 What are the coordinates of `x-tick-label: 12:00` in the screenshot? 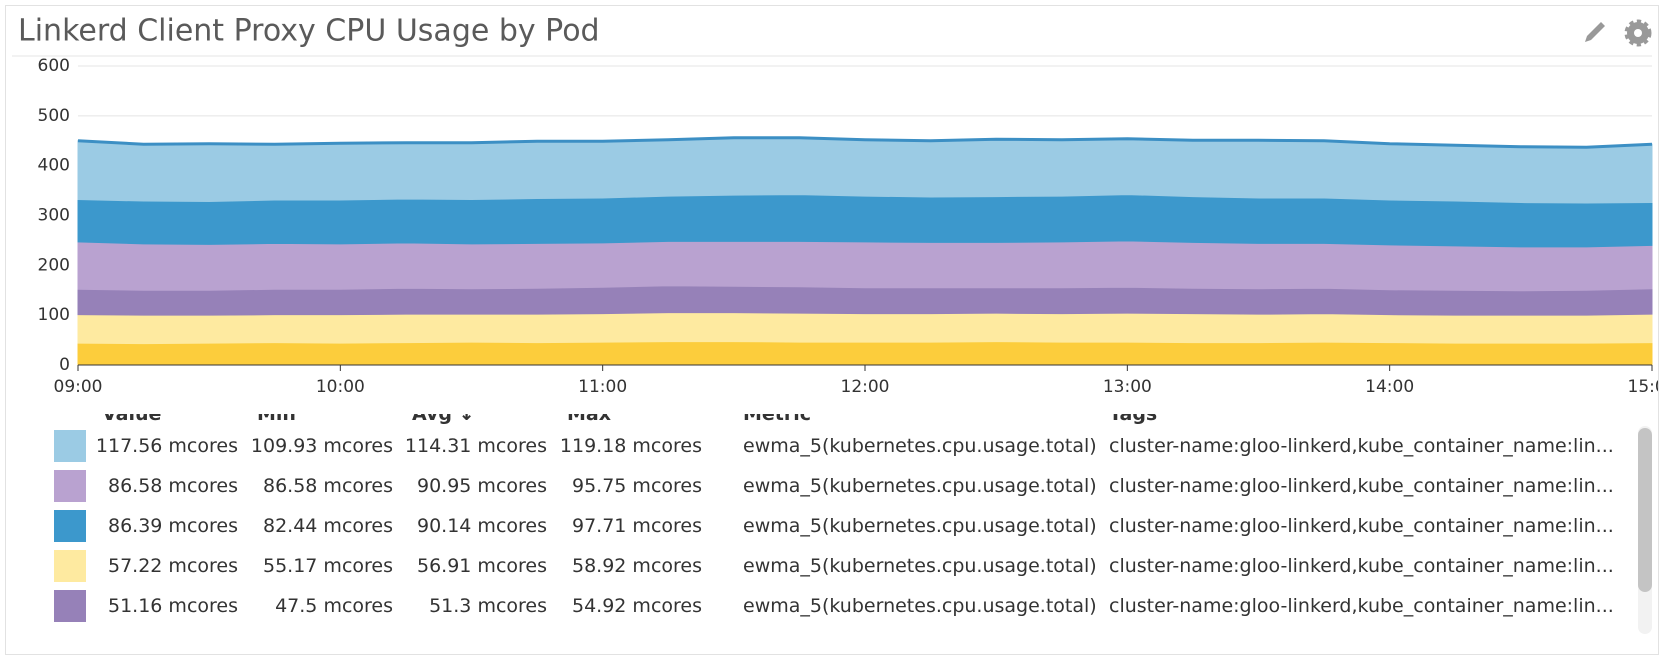 It's located at (865, 387).